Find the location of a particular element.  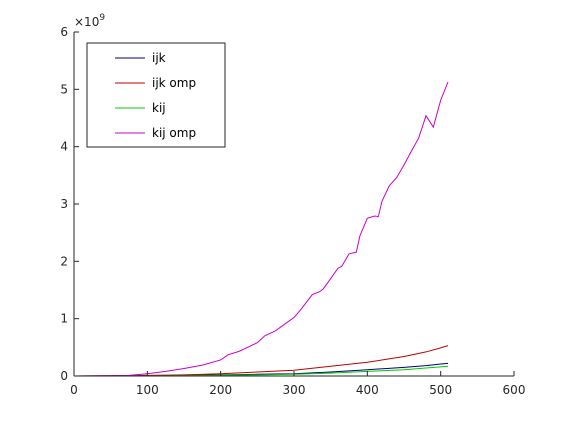

x-tick-label: 400 is located at coordinates (367, 390).